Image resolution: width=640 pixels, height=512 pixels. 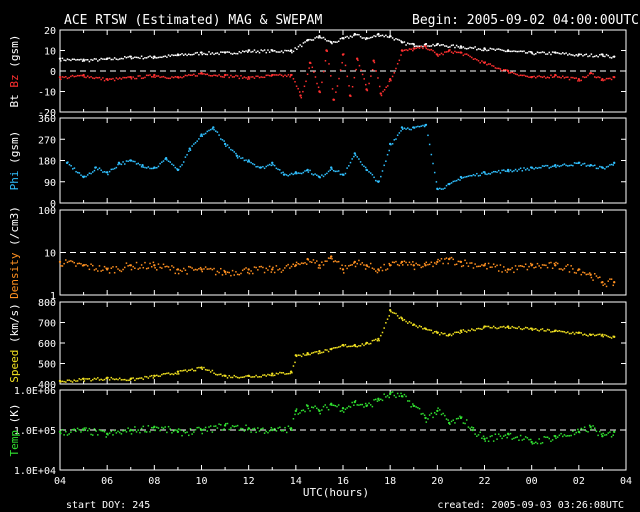 What do you see at coordinates (47, 140) in the screenshot?
I see `y-tick-label: 270` at bounding box center [47, 140].